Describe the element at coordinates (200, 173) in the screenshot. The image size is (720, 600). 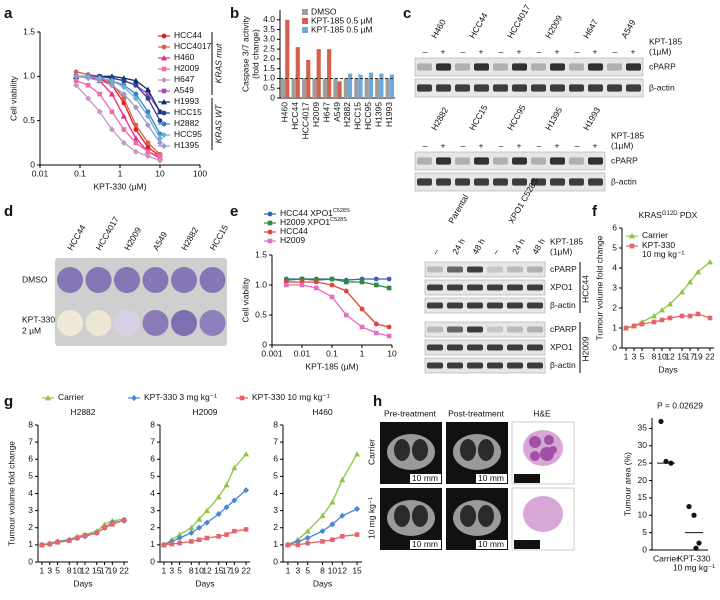
I see `x-tick-label: 100` at that location.